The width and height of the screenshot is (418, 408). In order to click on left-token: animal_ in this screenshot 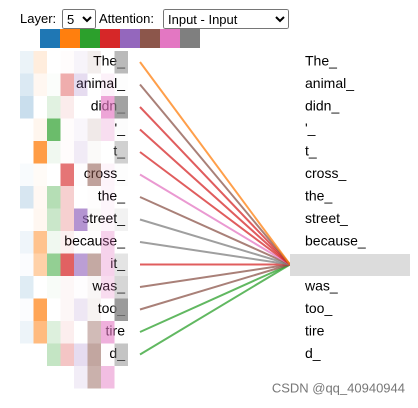, I will do `click(100, 83)`.